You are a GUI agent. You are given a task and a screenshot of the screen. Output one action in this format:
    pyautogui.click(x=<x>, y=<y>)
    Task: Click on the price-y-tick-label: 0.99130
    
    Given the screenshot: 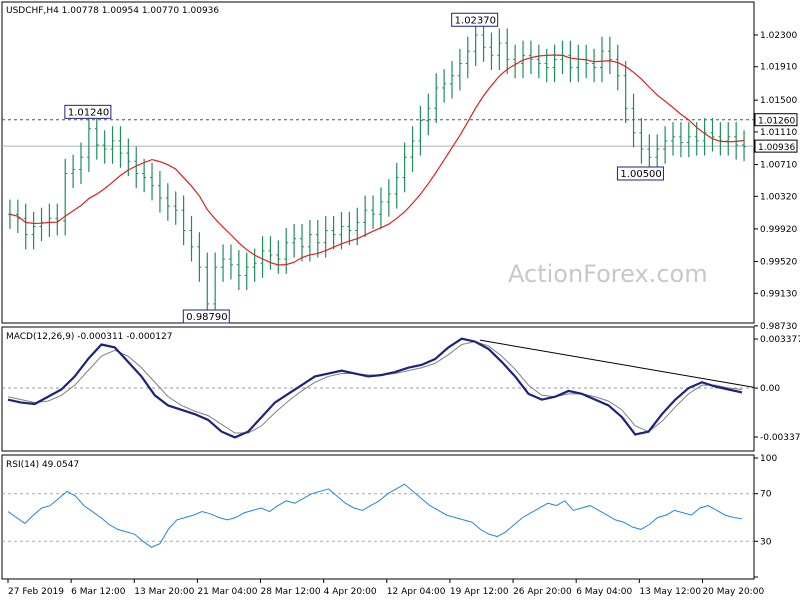 What is the action you would take?
    pyautogui.click(x=778, y=294)
    